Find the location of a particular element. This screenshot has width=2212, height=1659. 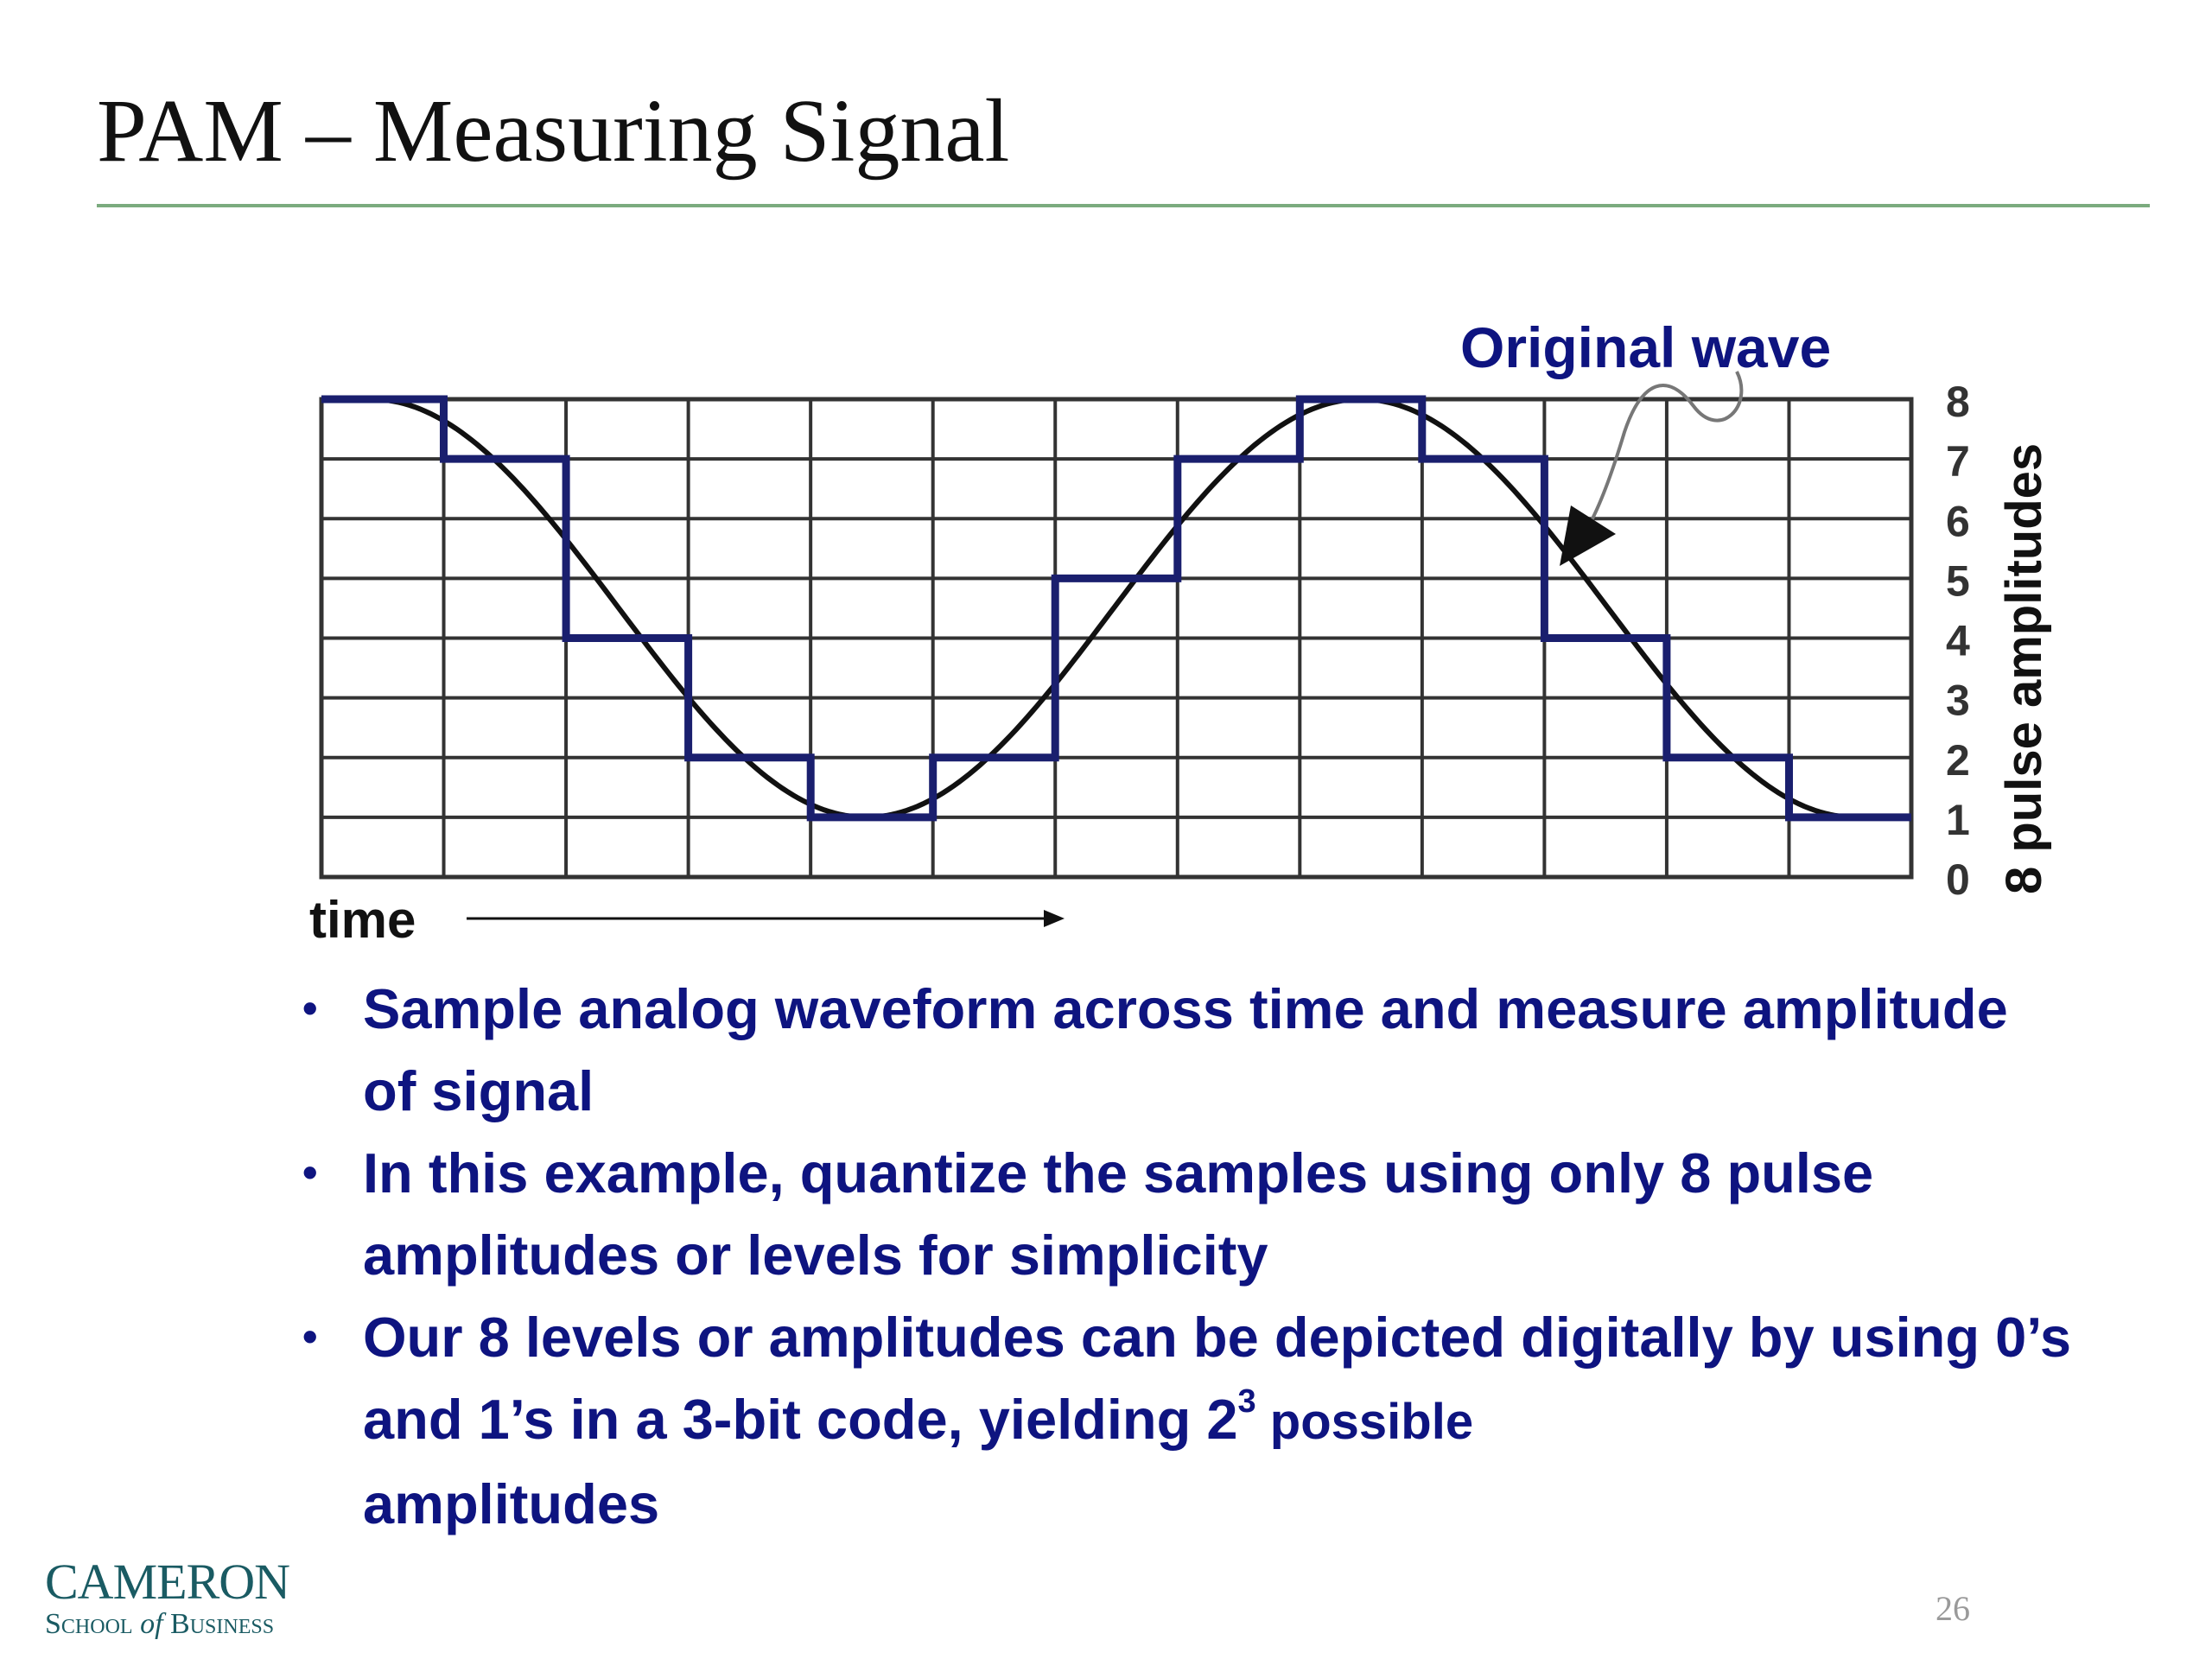

level-label: 1 is located at coordinates (1958, 820).